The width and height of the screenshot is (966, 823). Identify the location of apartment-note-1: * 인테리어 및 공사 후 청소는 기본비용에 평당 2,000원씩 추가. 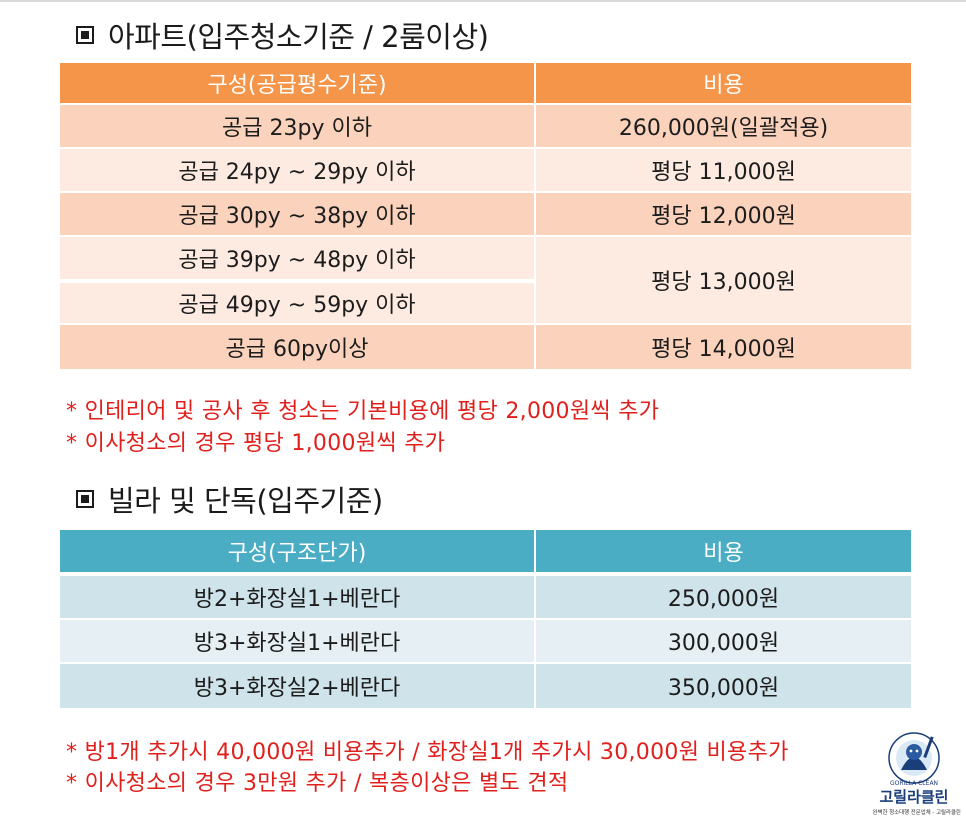
(363, 411).